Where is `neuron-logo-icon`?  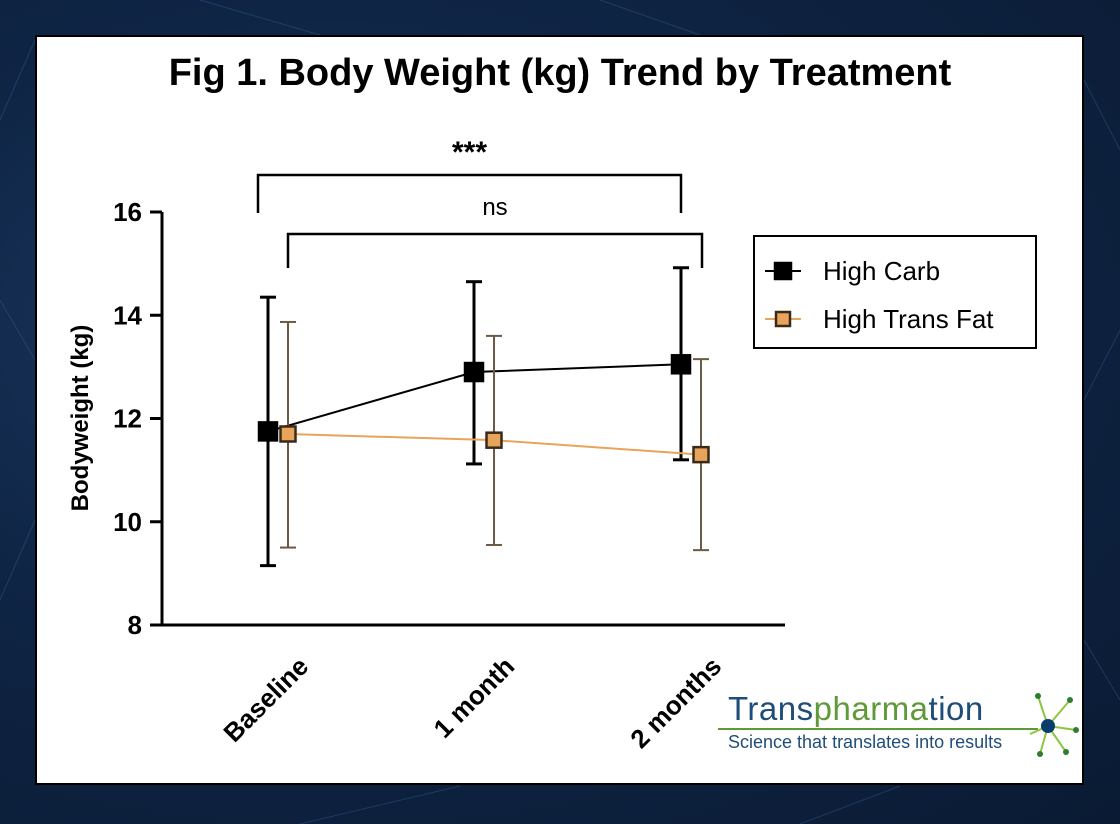
neuron-logo-icon is located at coordinates (1054, 725).